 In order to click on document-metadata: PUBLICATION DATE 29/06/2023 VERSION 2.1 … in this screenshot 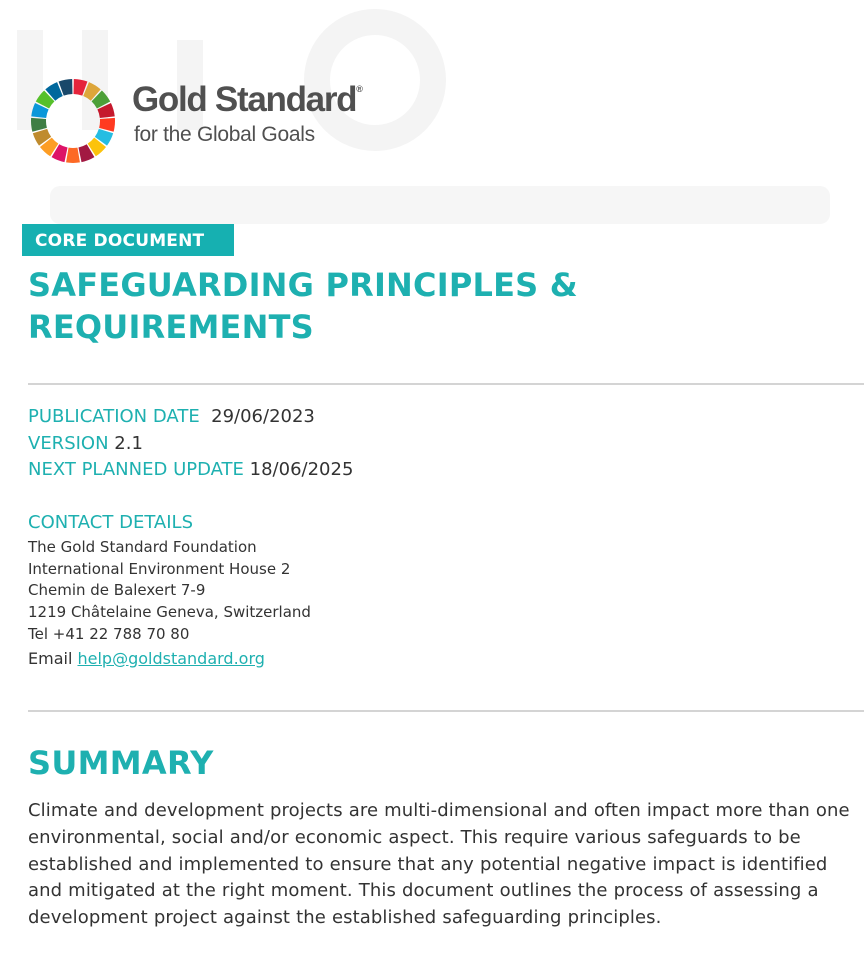, I will do `click(190, 444)`.